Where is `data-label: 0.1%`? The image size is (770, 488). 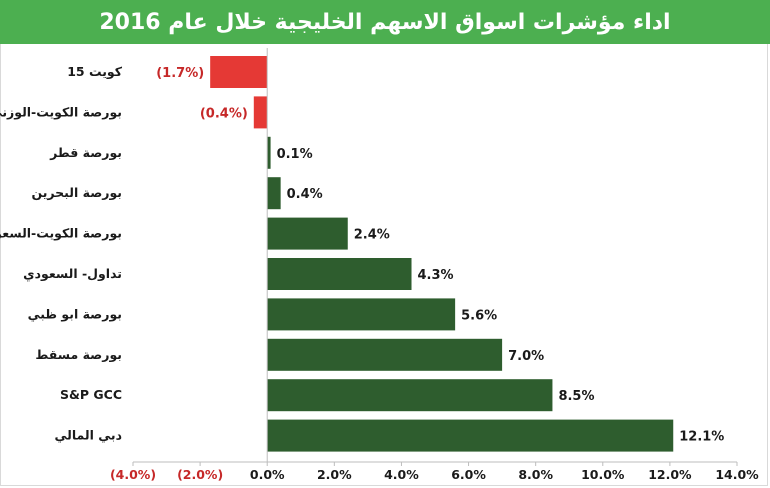 data-label: 0.1% is located at coordinates (295, 154).